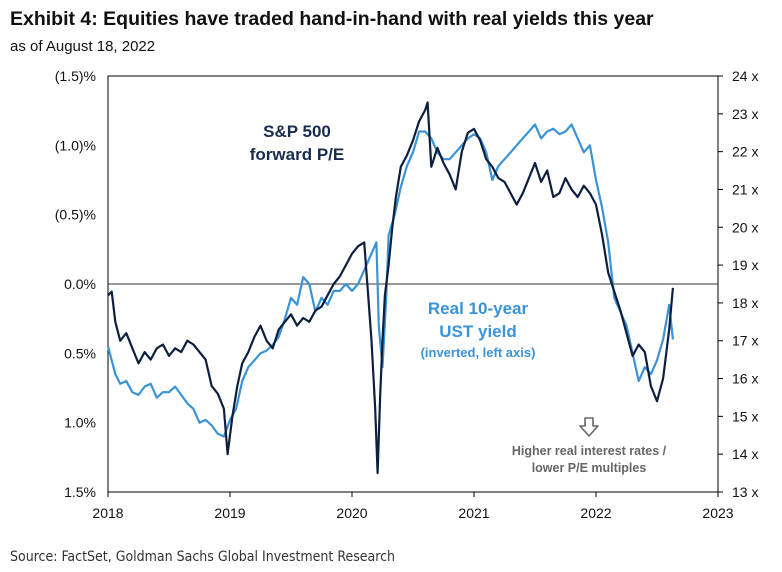 This screenshot has height=572, width=782. What do you see at coordinates (80, 353) in the screenshot?
I see `left-tick-label: 0.5%` at bounding box center [80, 353].